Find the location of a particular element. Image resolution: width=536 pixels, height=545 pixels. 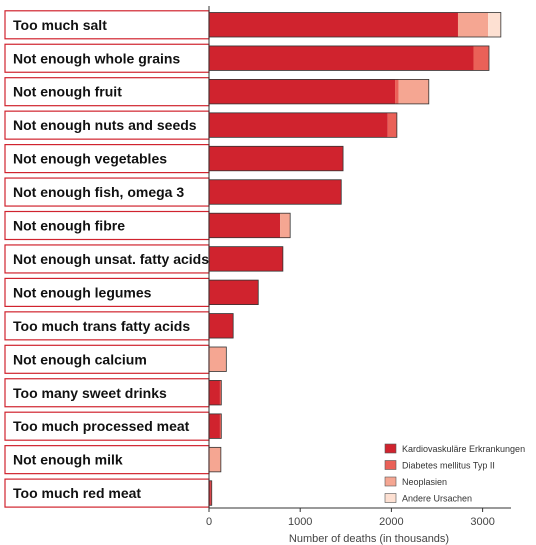

category-label: Too many sweet drinks is located at coordinates (90, 393).